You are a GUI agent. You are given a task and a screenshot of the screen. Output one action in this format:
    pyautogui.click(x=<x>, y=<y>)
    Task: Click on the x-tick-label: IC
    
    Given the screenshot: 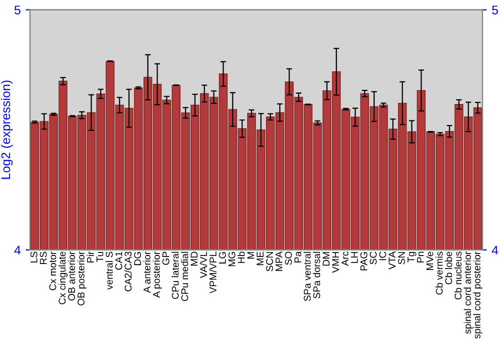 What is the action you would take?
    pyautogui.click(x=382, y=256)
    